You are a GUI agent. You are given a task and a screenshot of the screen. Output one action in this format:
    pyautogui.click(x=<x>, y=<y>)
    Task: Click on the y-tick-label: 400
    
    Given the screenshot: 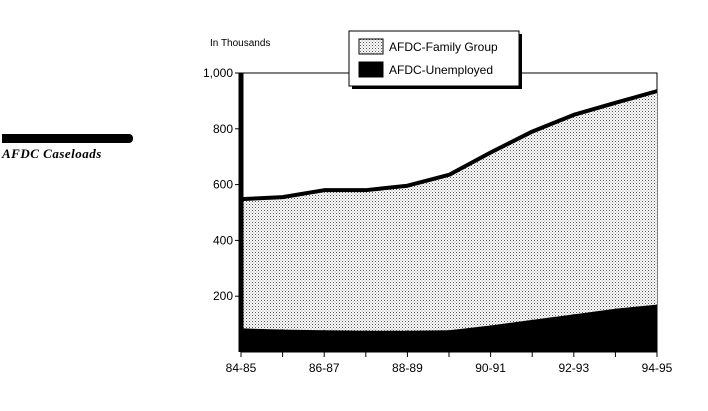 What is the action you would take?
    pyautogui.click(x=223, y=240)
    